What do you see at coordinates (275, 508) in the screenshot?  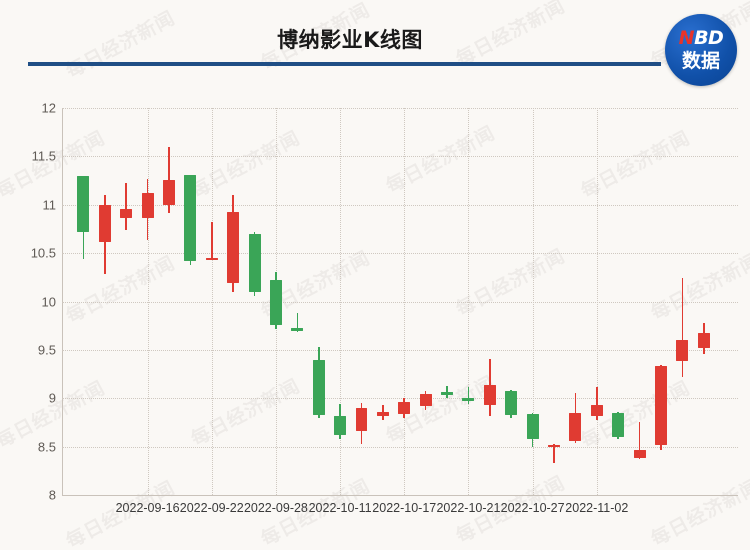 I see `x-axis-tick-label: 2022-09-28` at bounding box center [275, 508].